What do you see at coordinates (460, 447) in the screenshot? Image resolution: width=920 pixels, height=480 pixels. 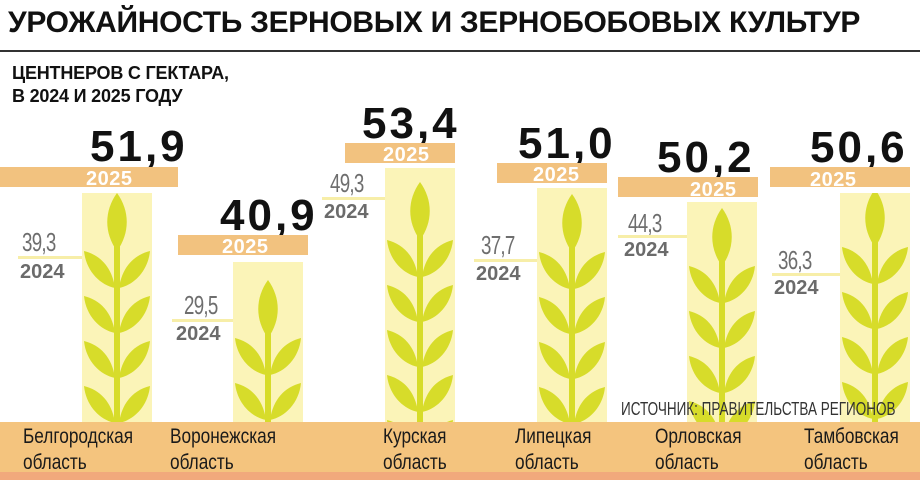 I see `region-label-band` at bounding box center [460, 447].